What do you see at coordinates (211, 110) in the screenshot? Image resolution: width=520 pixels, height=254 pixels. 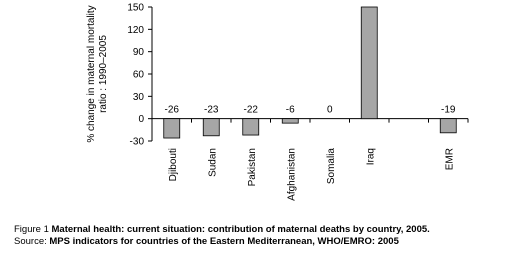 I see `data-label: -23` at bounding box center [211, 110].